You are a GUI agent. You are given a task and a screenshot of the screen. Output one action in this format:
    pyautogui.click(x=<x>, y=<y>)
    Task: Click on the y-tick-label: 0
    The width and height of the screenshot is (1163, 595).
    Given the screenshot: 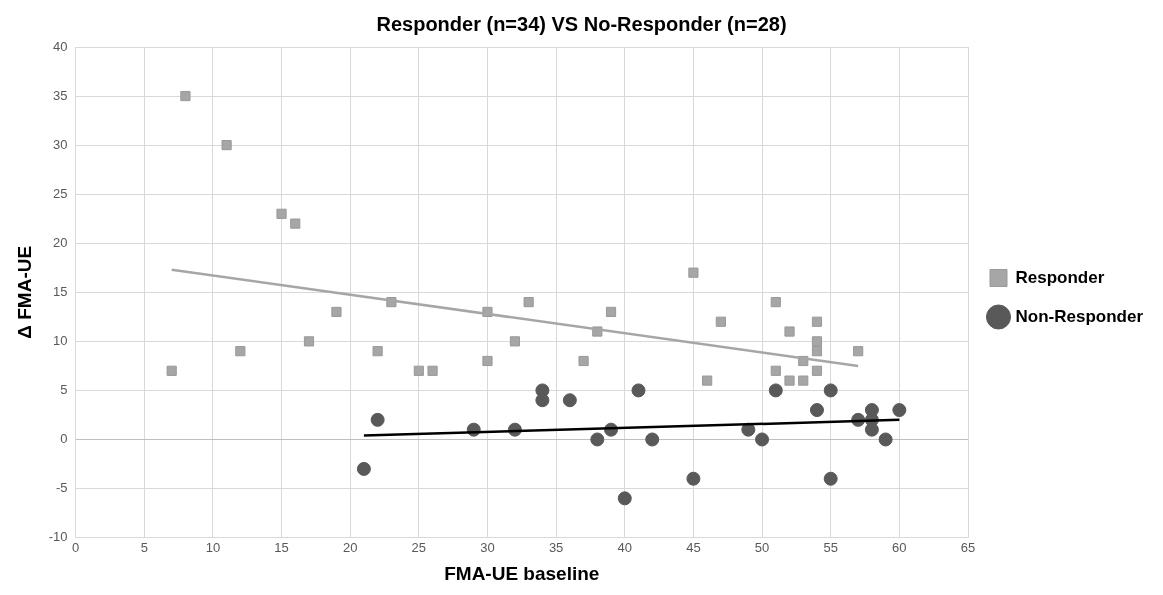 What is the action you would take?
    pyautogui.click(x=64, y=439)
    